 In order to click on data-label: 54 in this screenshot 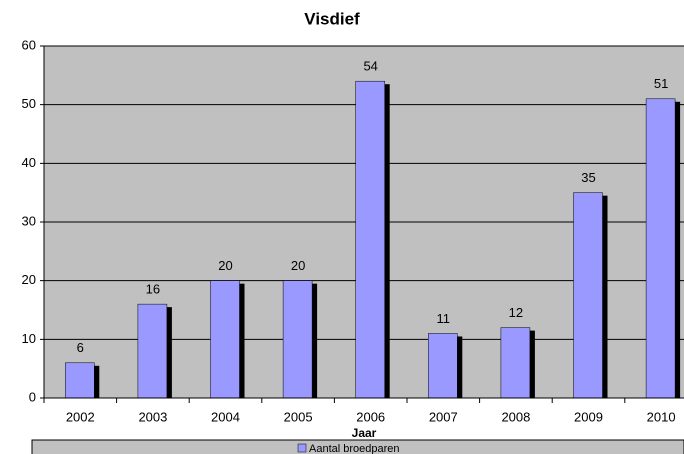, I will do `click(370, 66)`.